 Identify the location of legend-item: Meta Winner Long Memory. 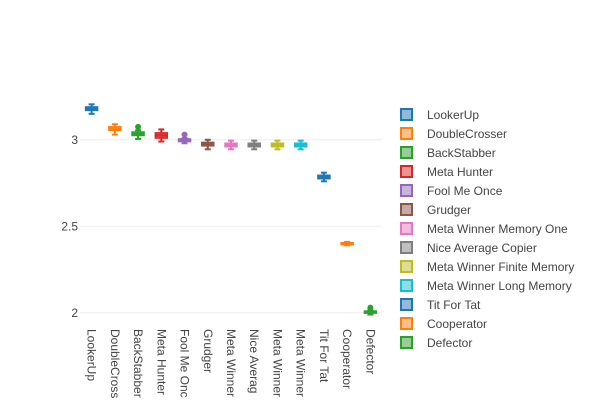
(486, 286).